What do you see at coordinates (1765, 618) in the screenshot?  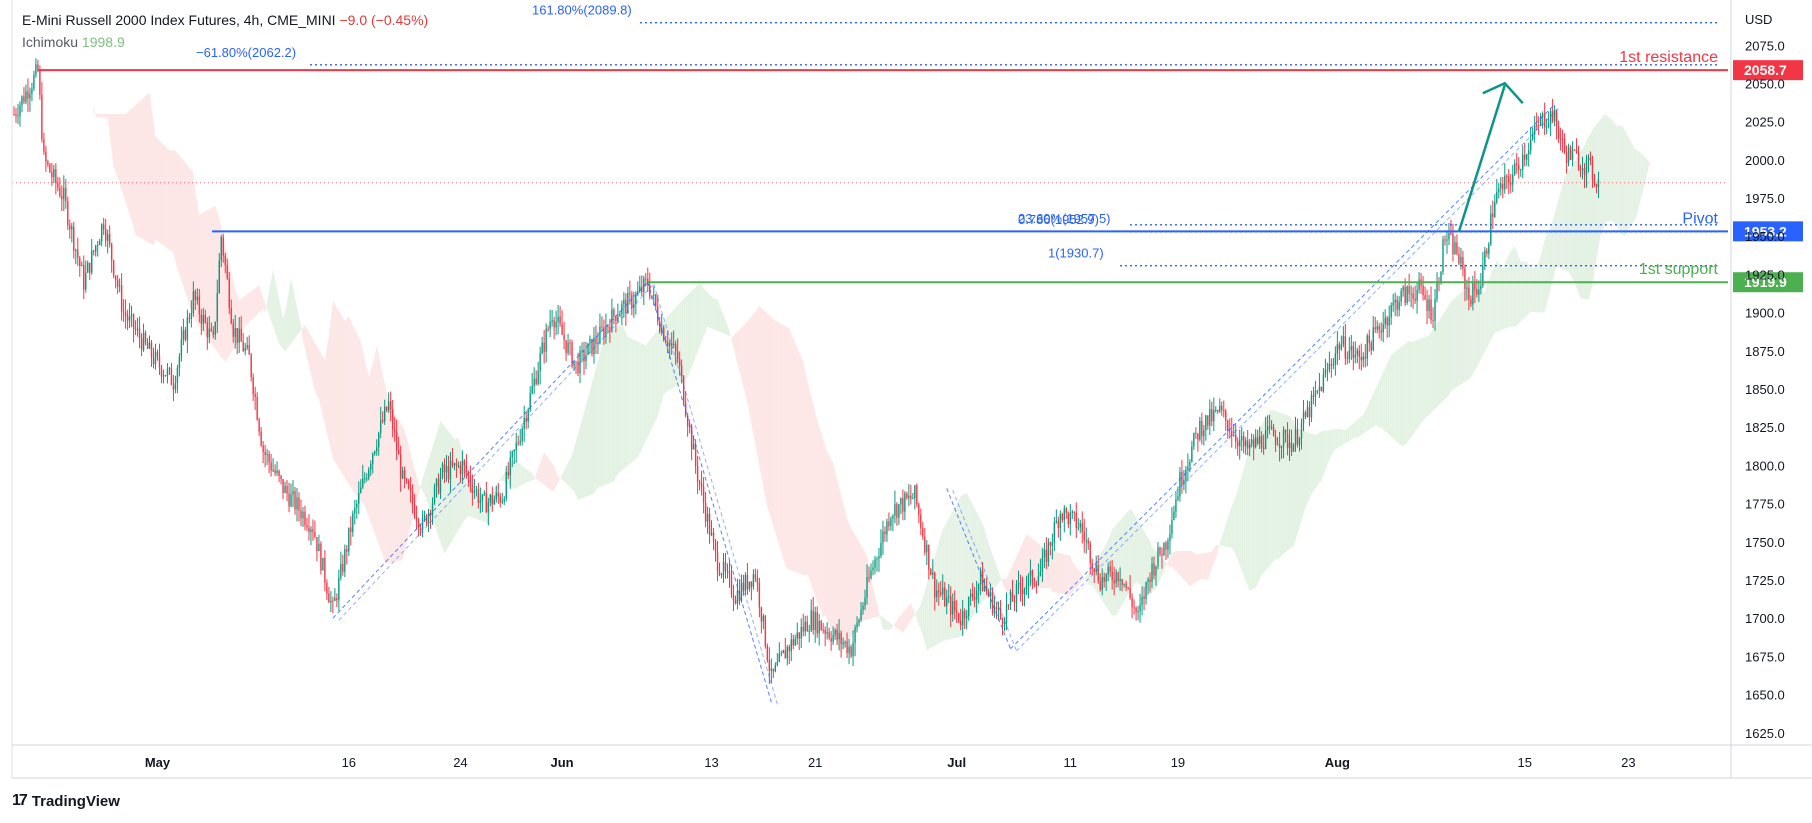 I see `y-tick-label: 1700.0` at bounding box center [1765, 618].